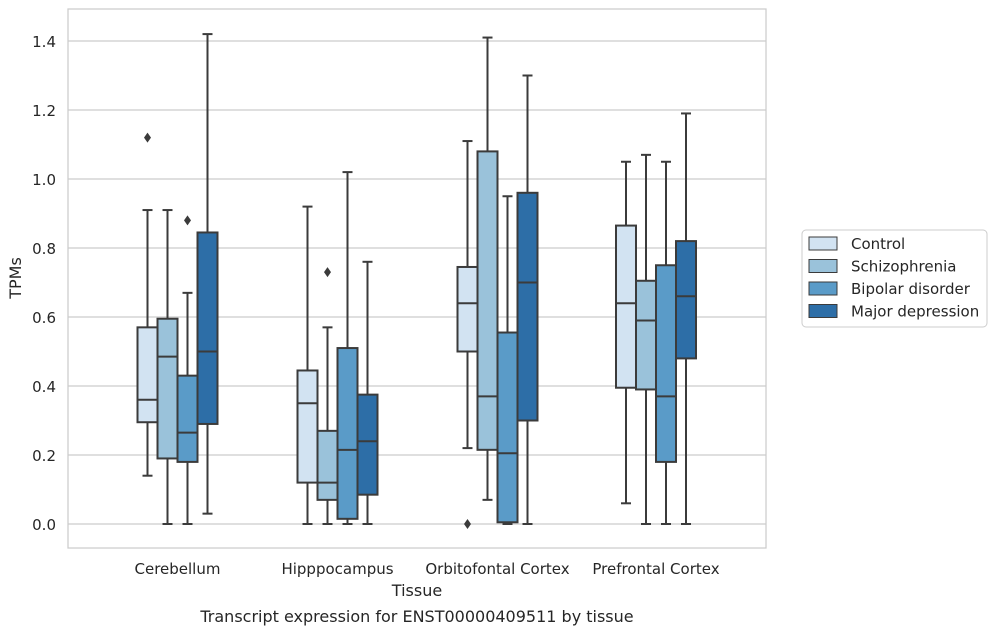  Describe the element at coordinates (44, 42) in the screenshot. I see `y-tick-label: 1.4` at that location.